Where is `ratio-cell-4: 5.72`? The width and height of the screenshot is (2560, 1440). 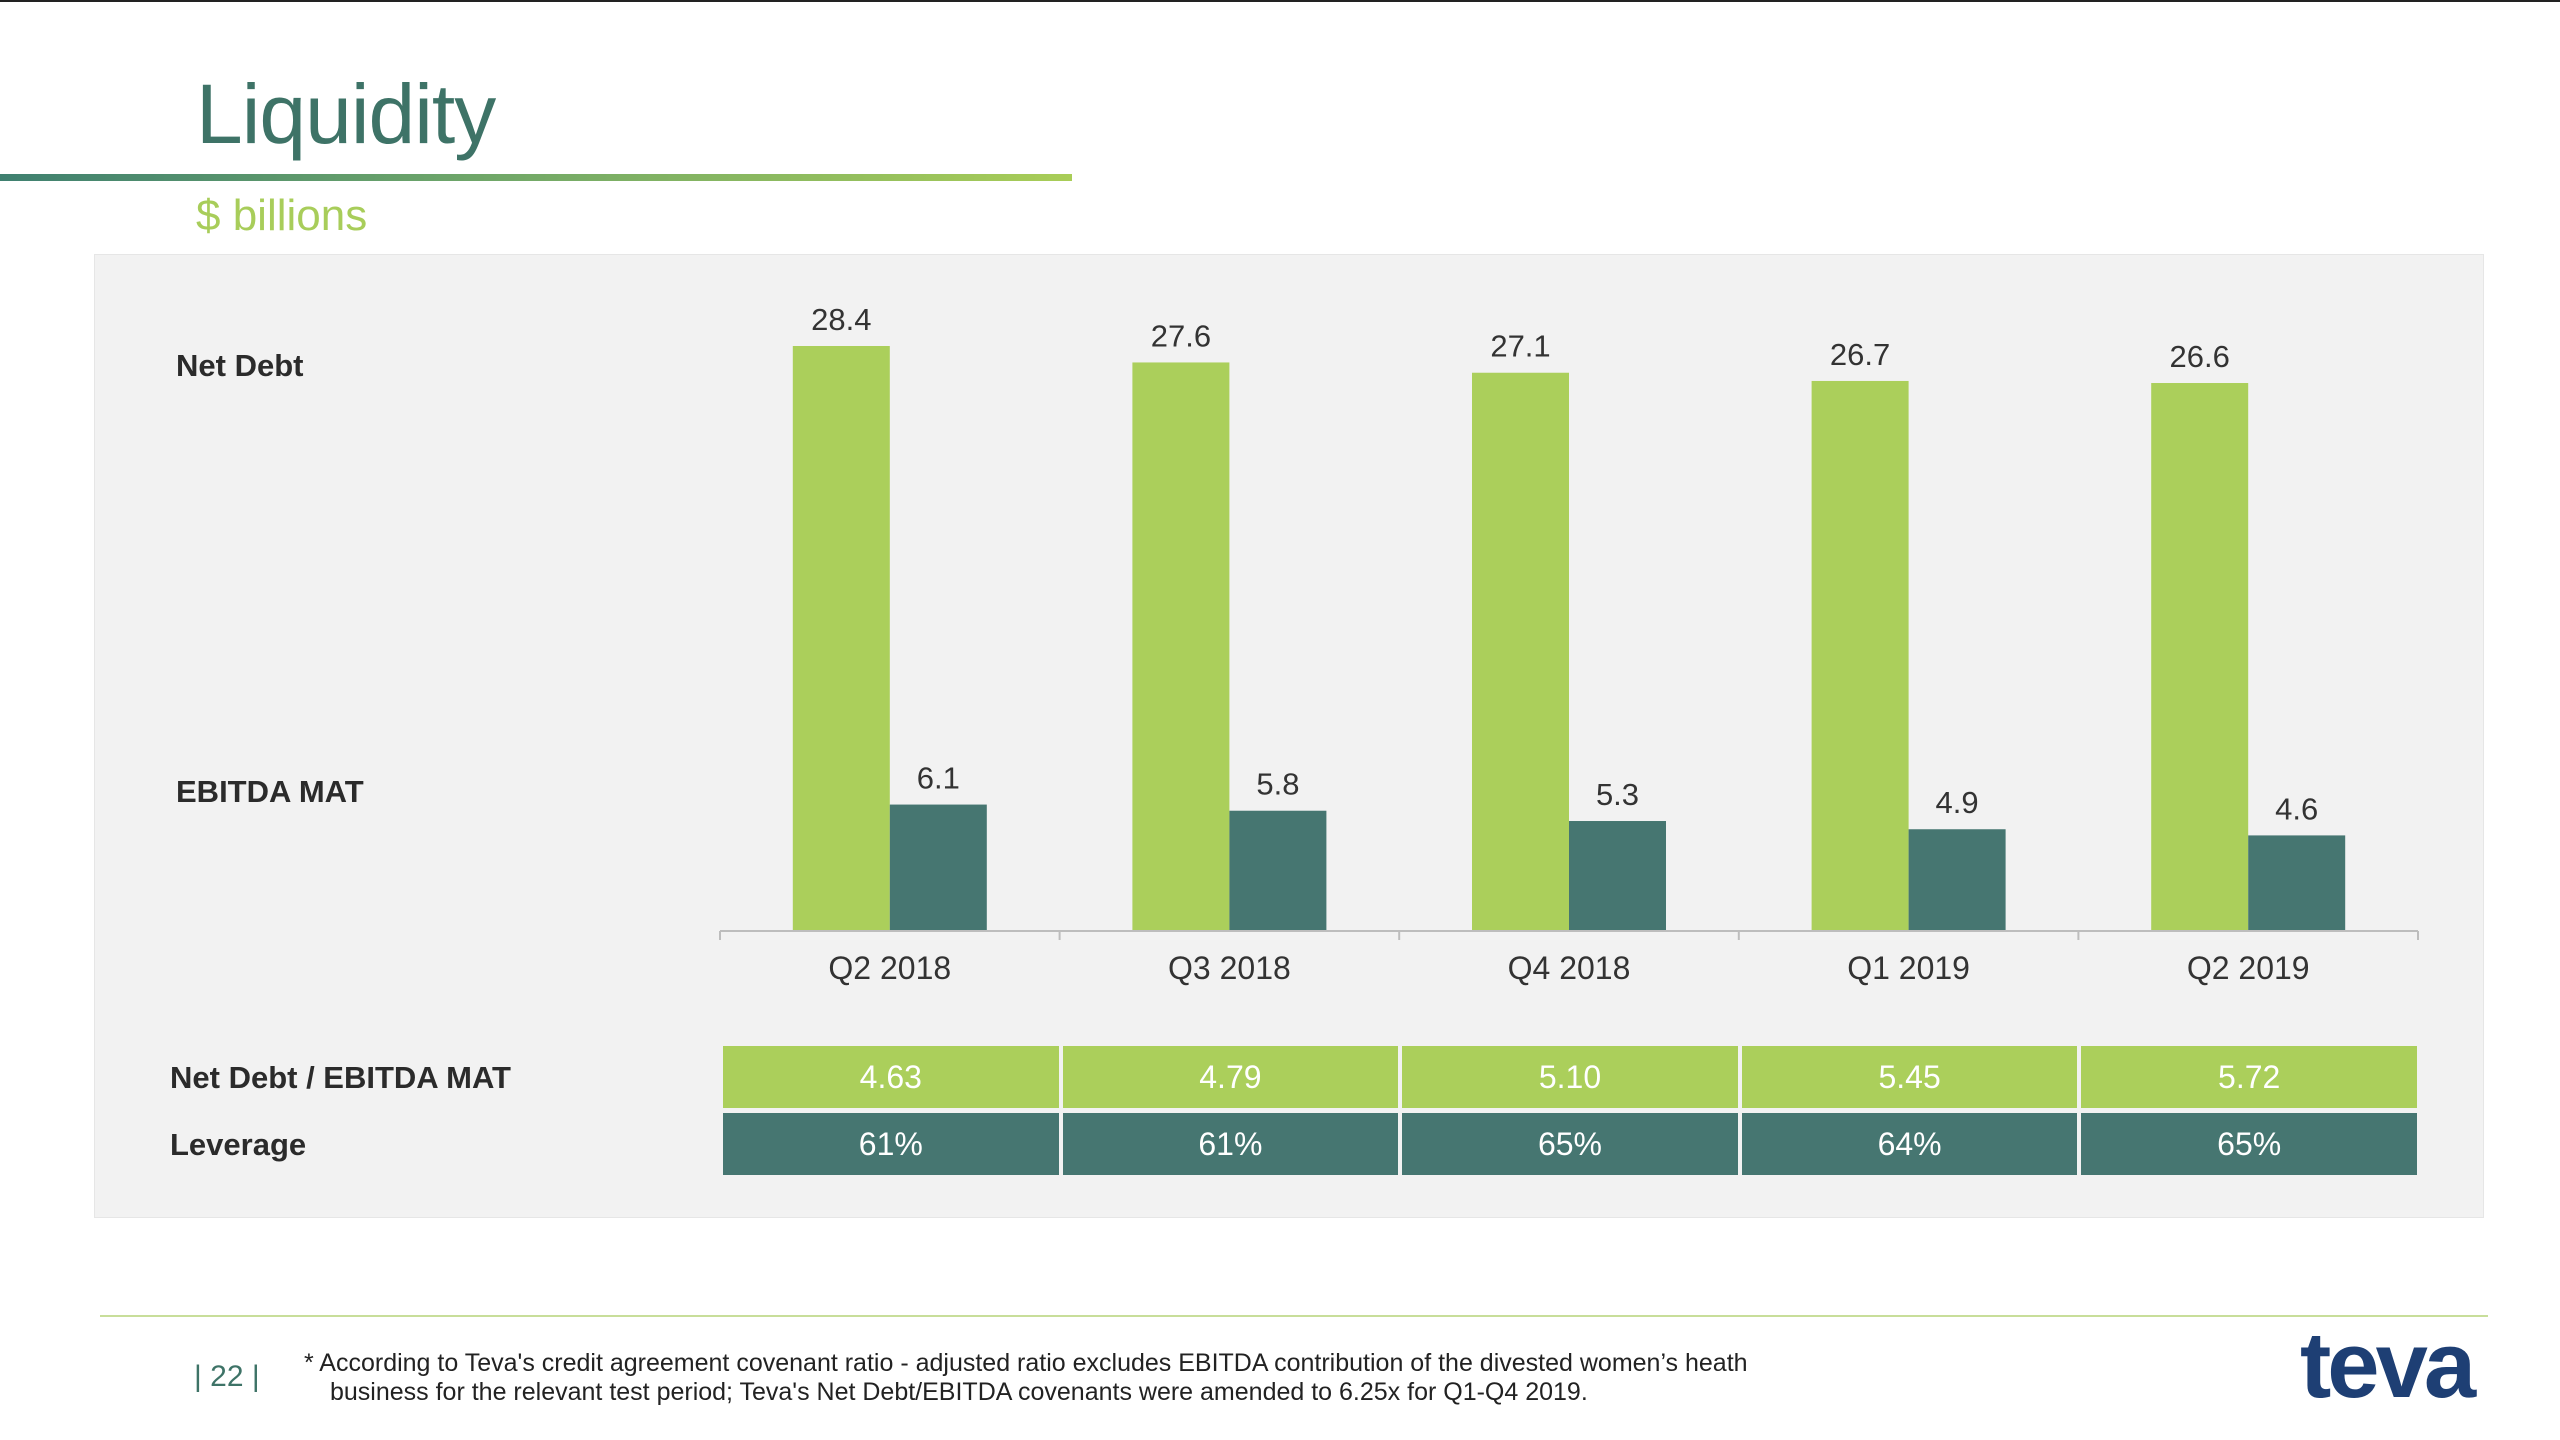 ratio-cell-4: 5.72 is located at coordinates (2249, 1077).